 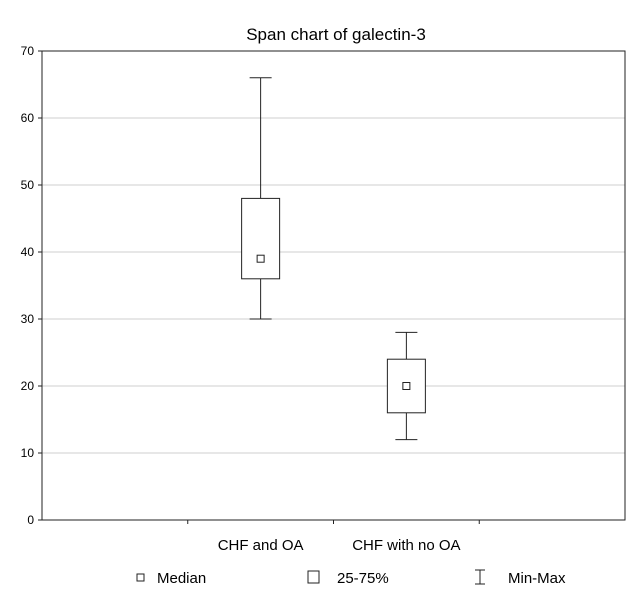 I want to click on y-tick-label: 50, so click(x=28, y=185).